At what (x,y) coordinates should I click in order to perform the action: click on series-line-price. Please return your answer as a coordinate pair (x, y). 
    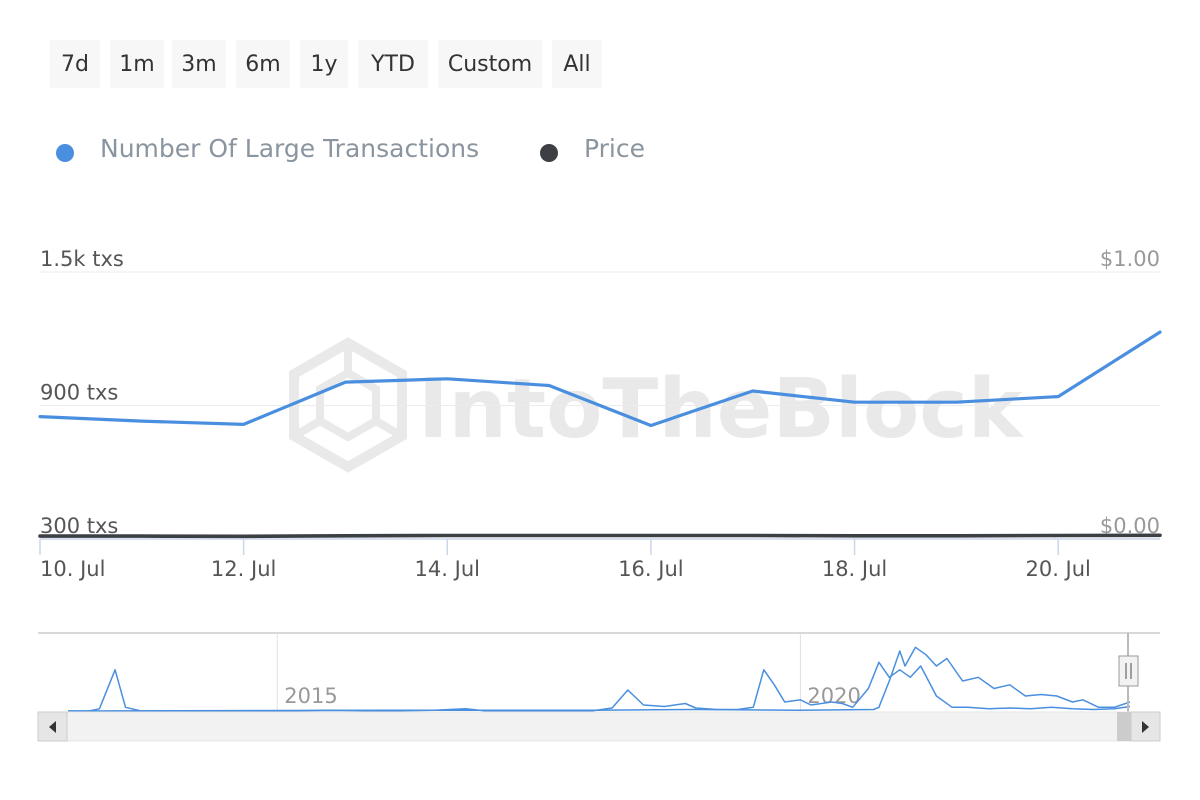
    Looking at the image, I should click on (600, 536).